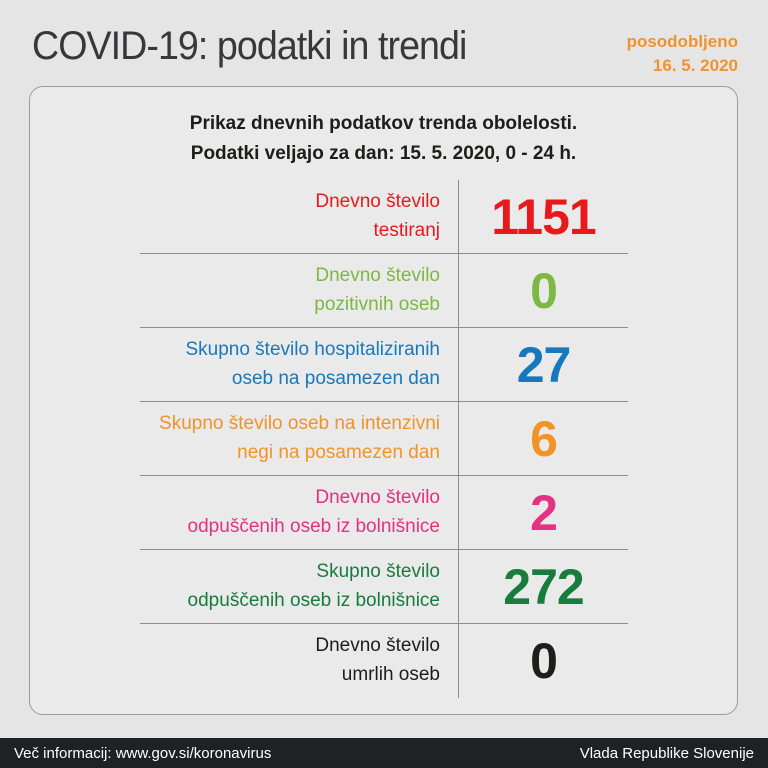  Describe the element at coordinates (244, 661) in the screenshot. I see `stat-label: Dnevno število umrlih oseb` at that location.